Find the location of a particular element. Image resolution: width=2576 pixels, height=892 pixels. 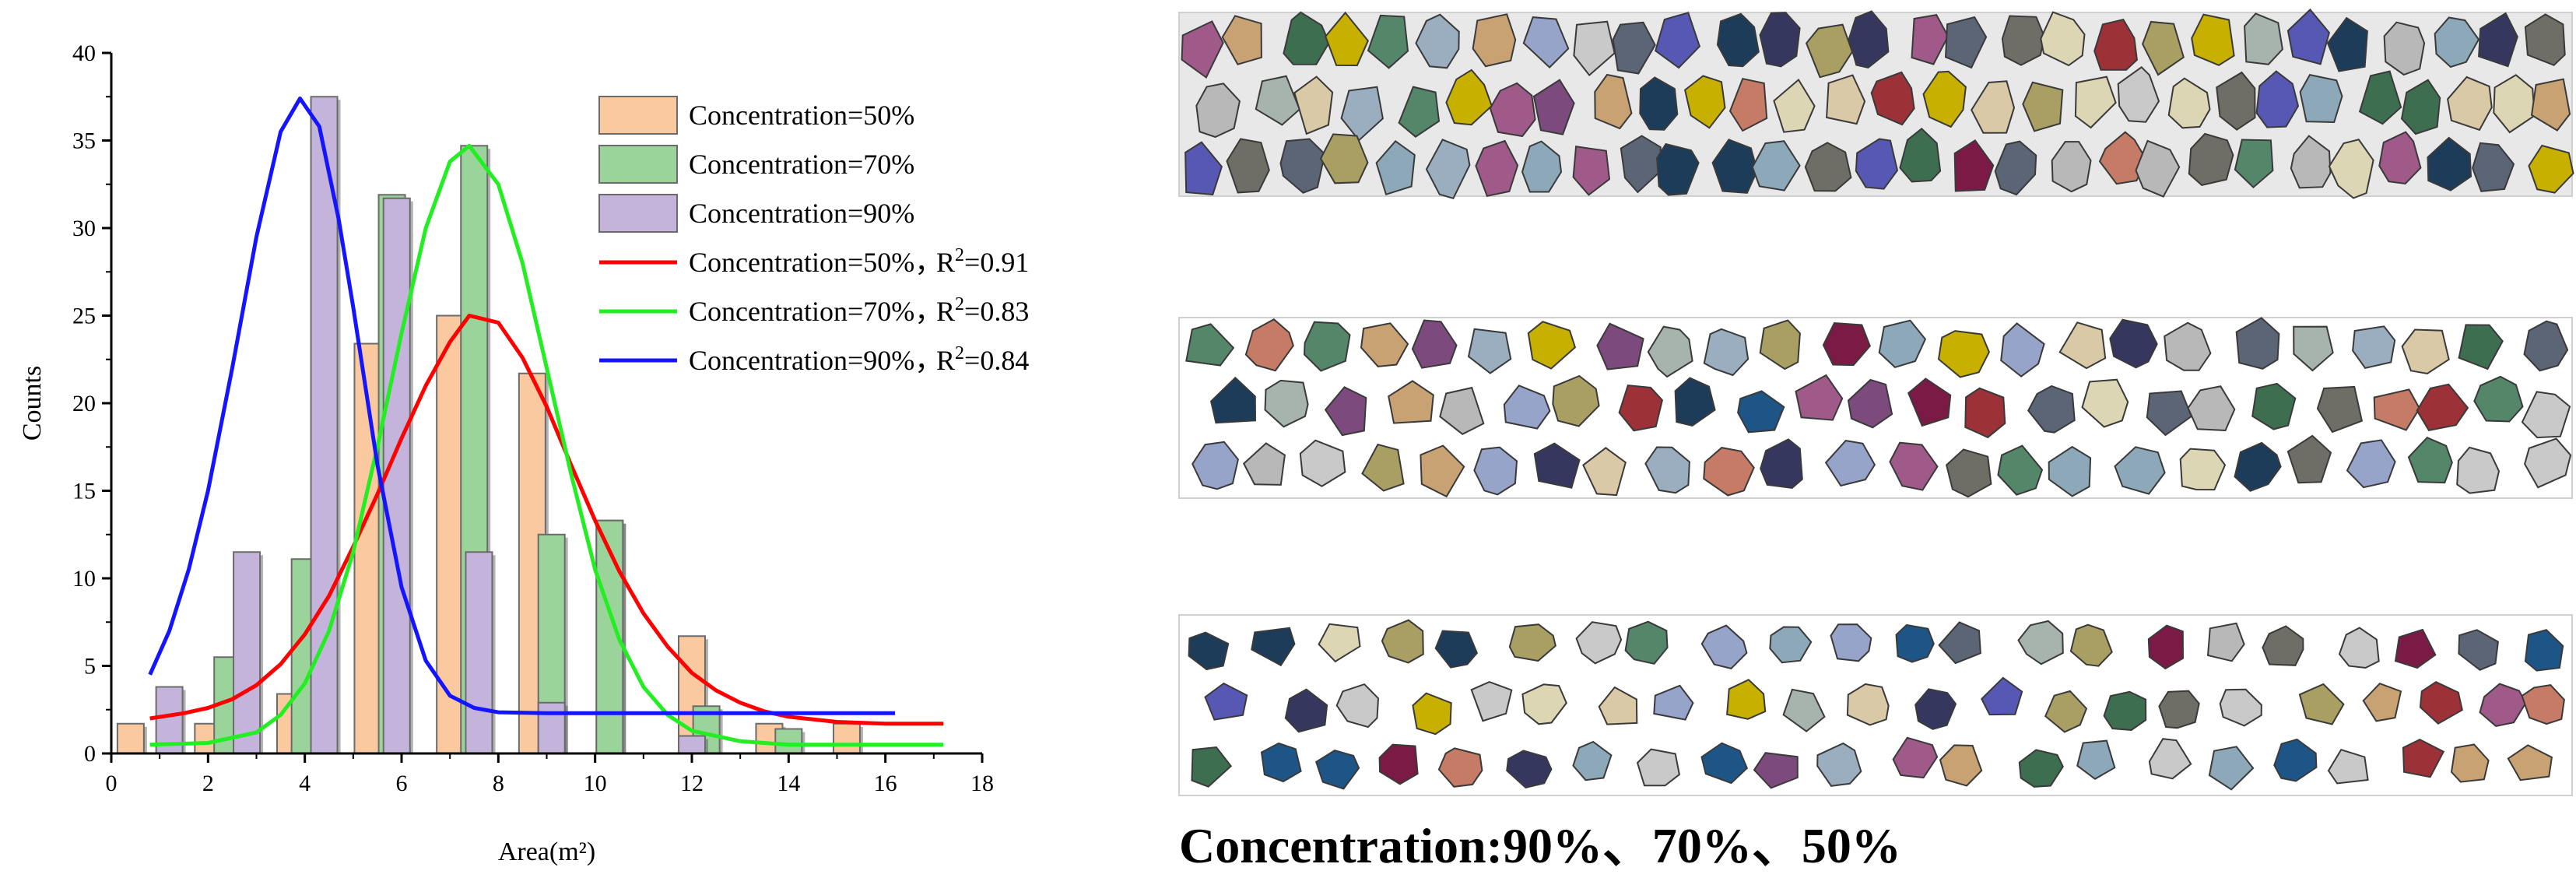

legend-label: Concentration=50% is located at coordinates (802, 116).